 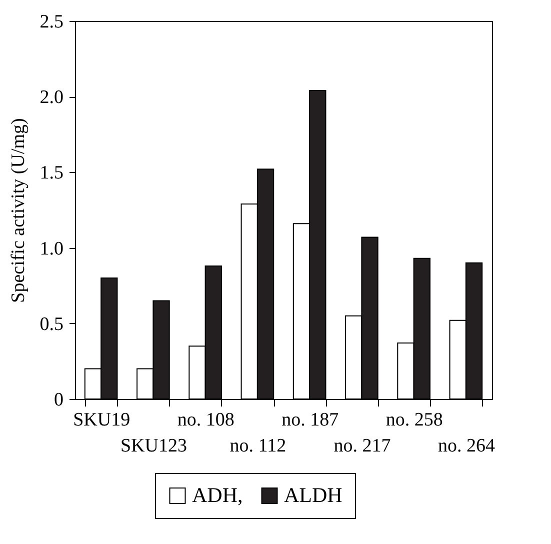 What do you see at coordinates (217, 494) in the screenshot?
I see `legend-label: ADH,` at bounding box center [217, 494].